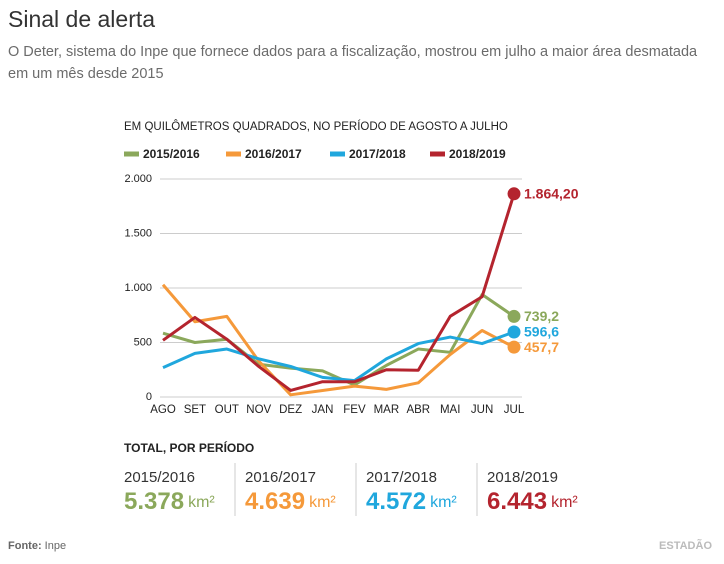 The width and height of the screenshot is (724, 564). What do you see at coordinates (514, 410) in the screenshot?
I see `x-tick-label: JUL` at bounding box center [514, 410].